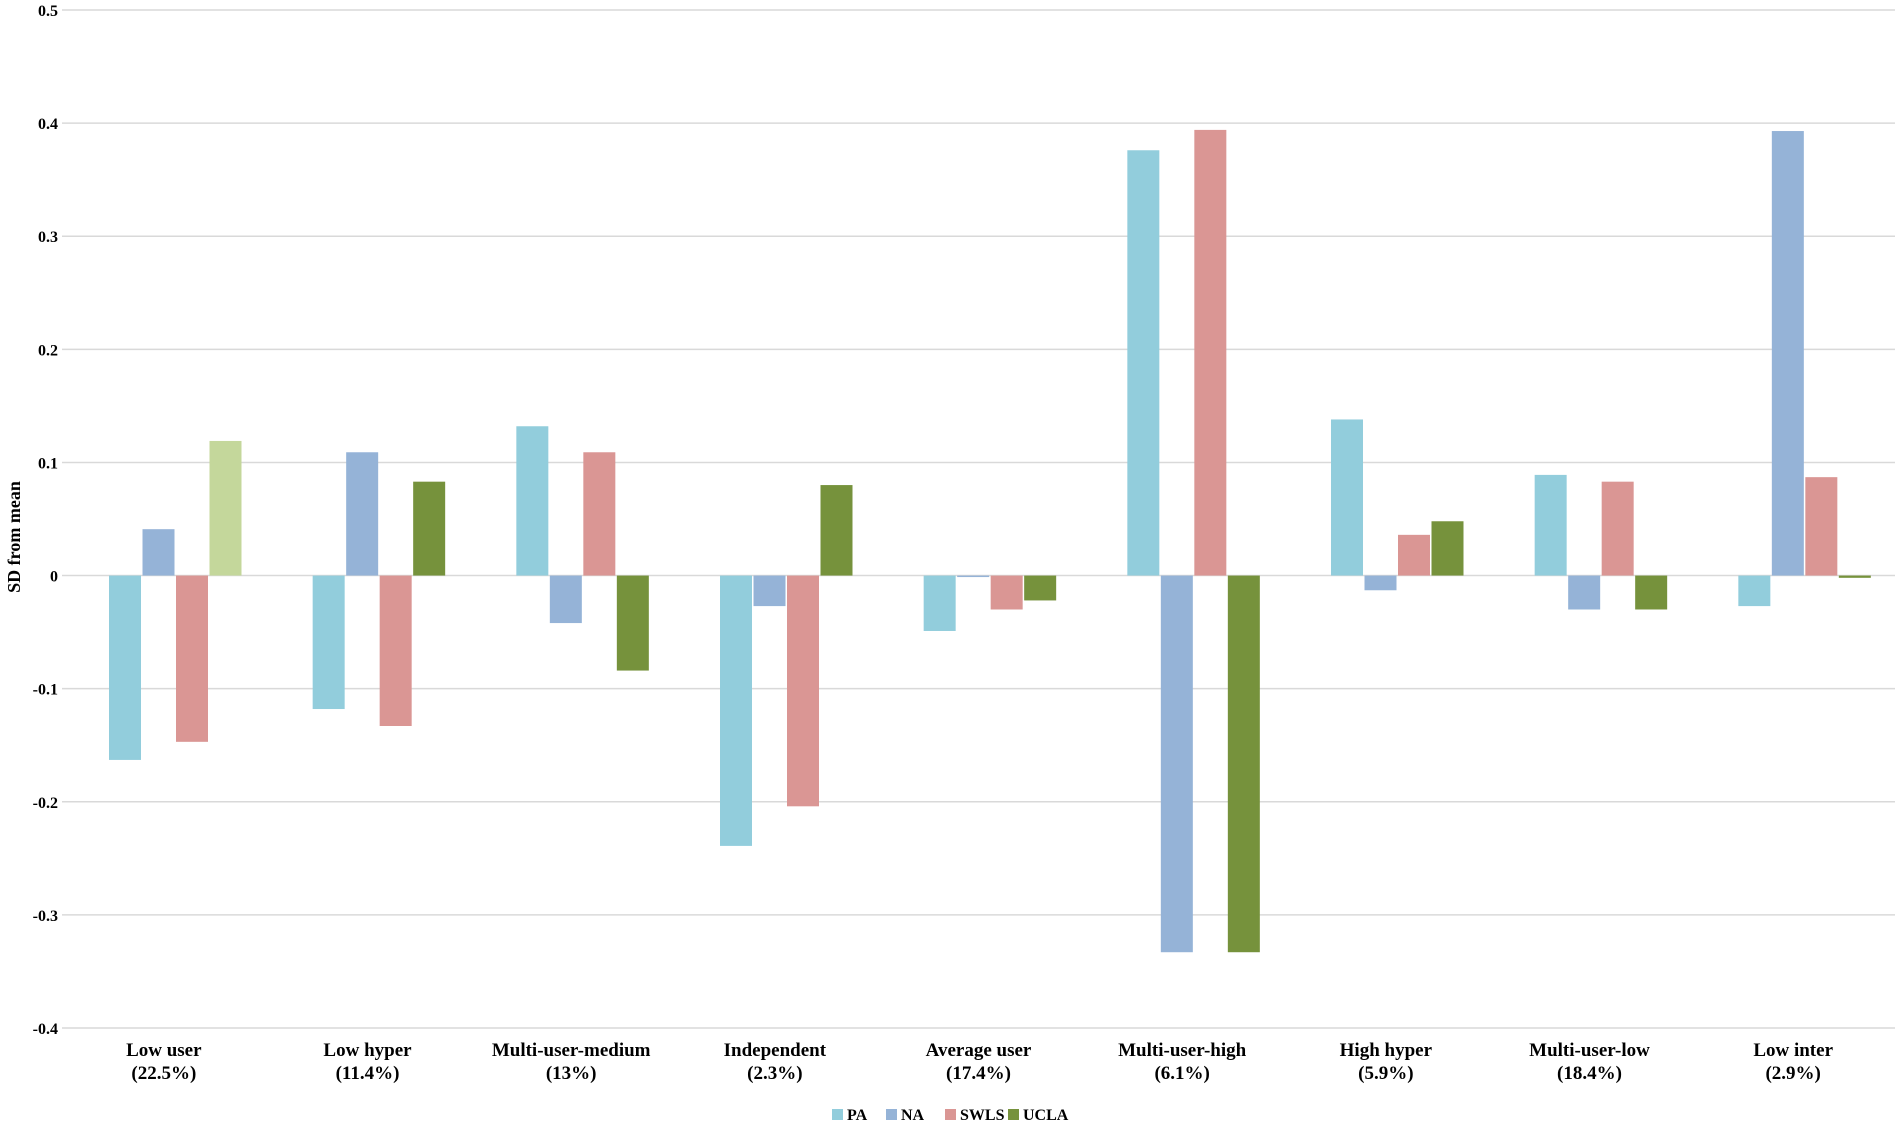 This screenshot has width=1902, height=1132. I want to click on y-tick-label: 0.5, so click(48, 11).